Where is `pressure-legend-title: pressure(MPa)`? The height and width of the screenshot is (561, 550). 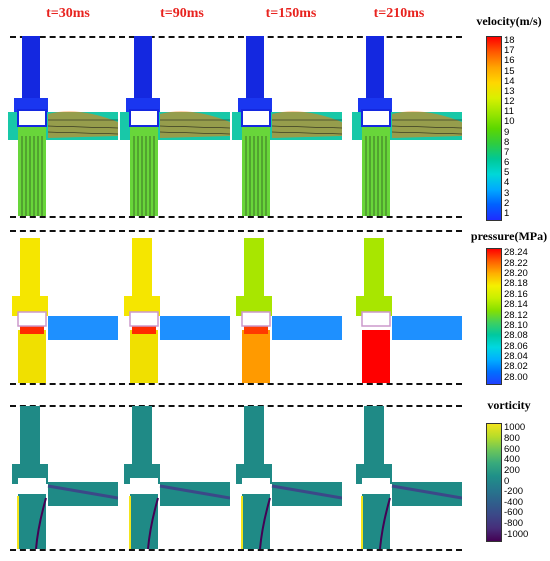
pressure-legend-title: pressure(MPa) is located at coordinates (509, 236).